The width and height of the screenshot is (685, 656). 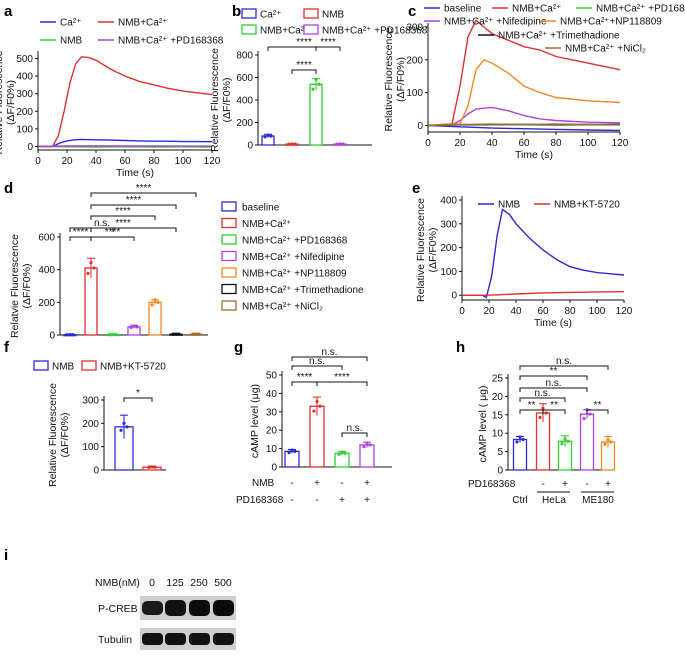 What do you see at coordinates (500, 452) in the screenshot?
I see `y-tick-label: 5` at bounding box center [500, 452].